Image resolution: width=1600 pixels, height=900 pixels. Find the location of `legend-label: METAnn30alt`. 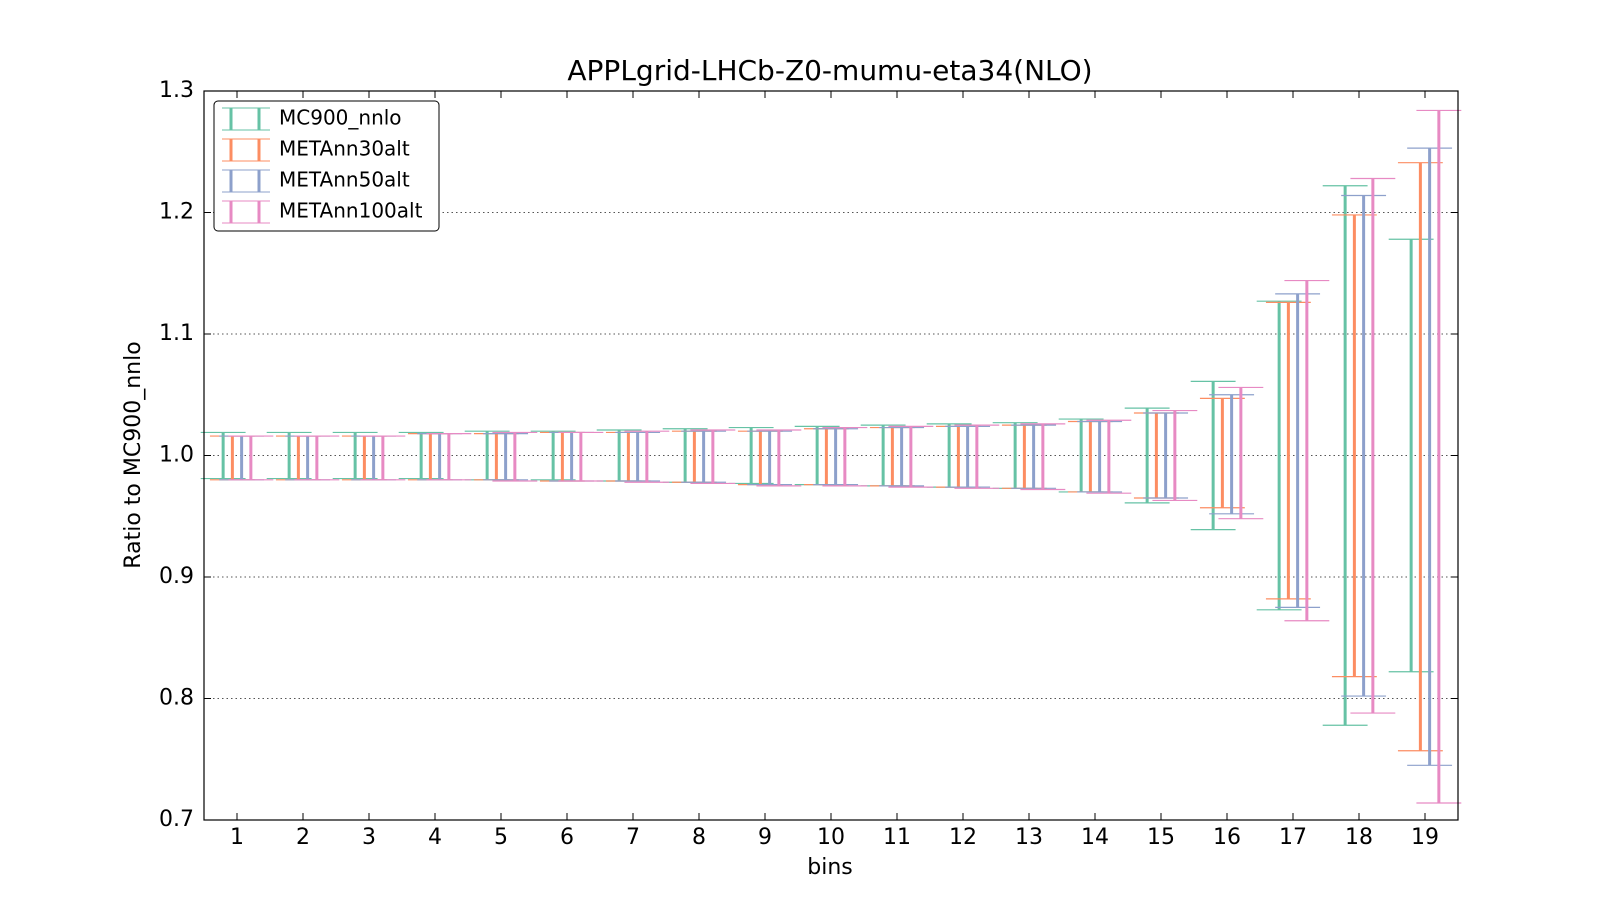

legend-label: METAnn30alt is located at coordinates (344, 149).